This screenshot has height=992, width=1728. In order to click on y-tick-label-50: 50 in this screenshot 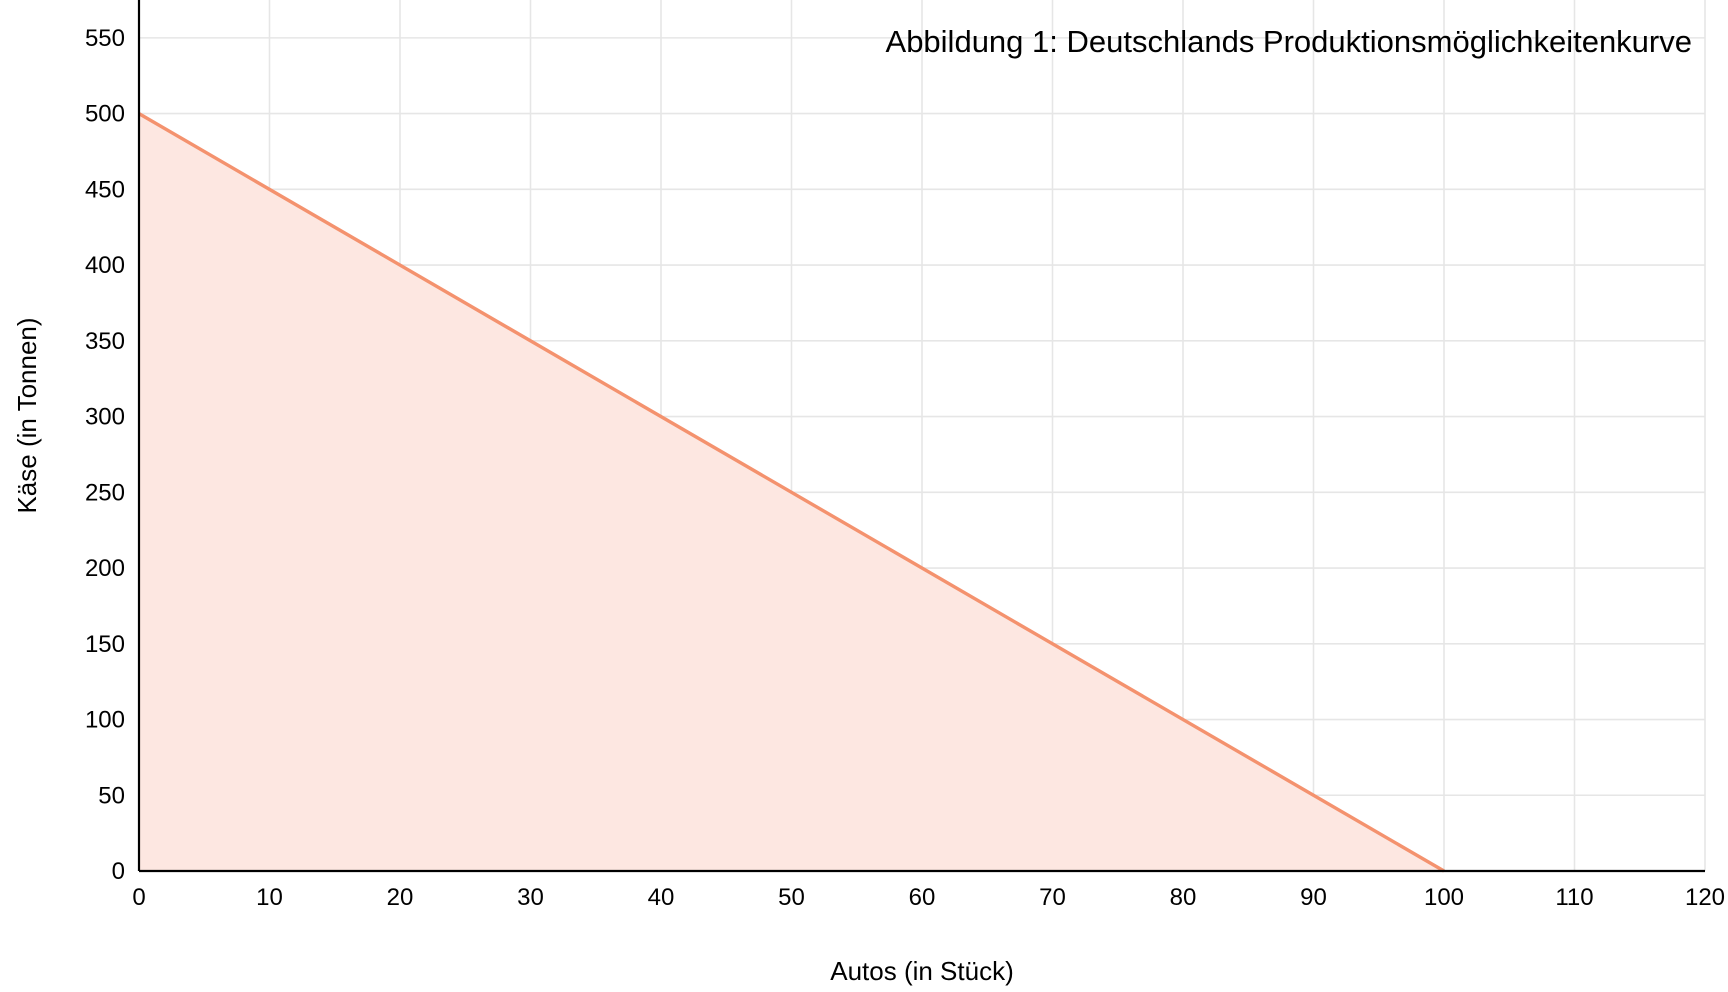, I will do `click(111, 795)`.